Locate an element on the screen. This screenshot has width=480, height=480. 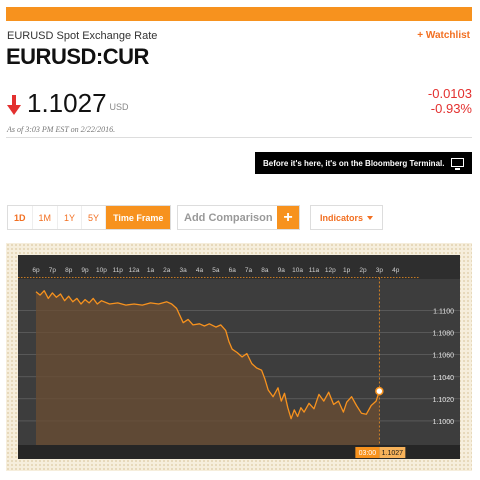
indicators-label: Indicators is located at coordinates (341, 217).